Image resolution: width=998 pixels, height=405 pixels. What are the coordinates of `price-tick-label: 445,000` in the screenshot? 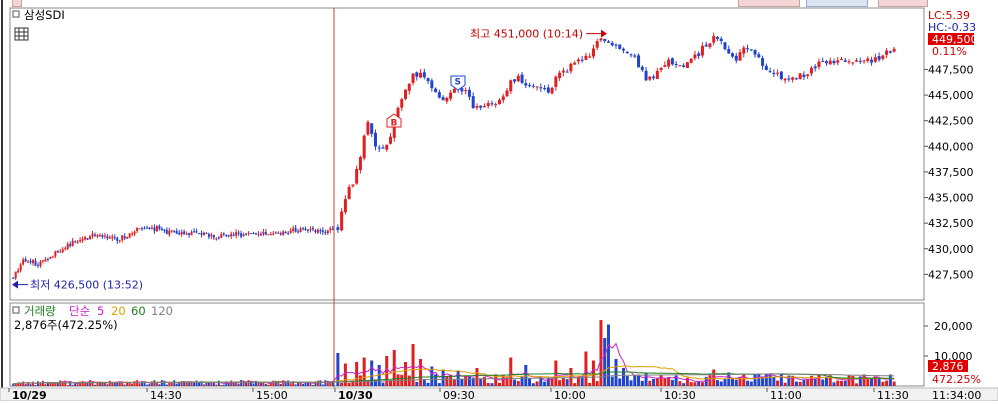 It's located at (951, 95).